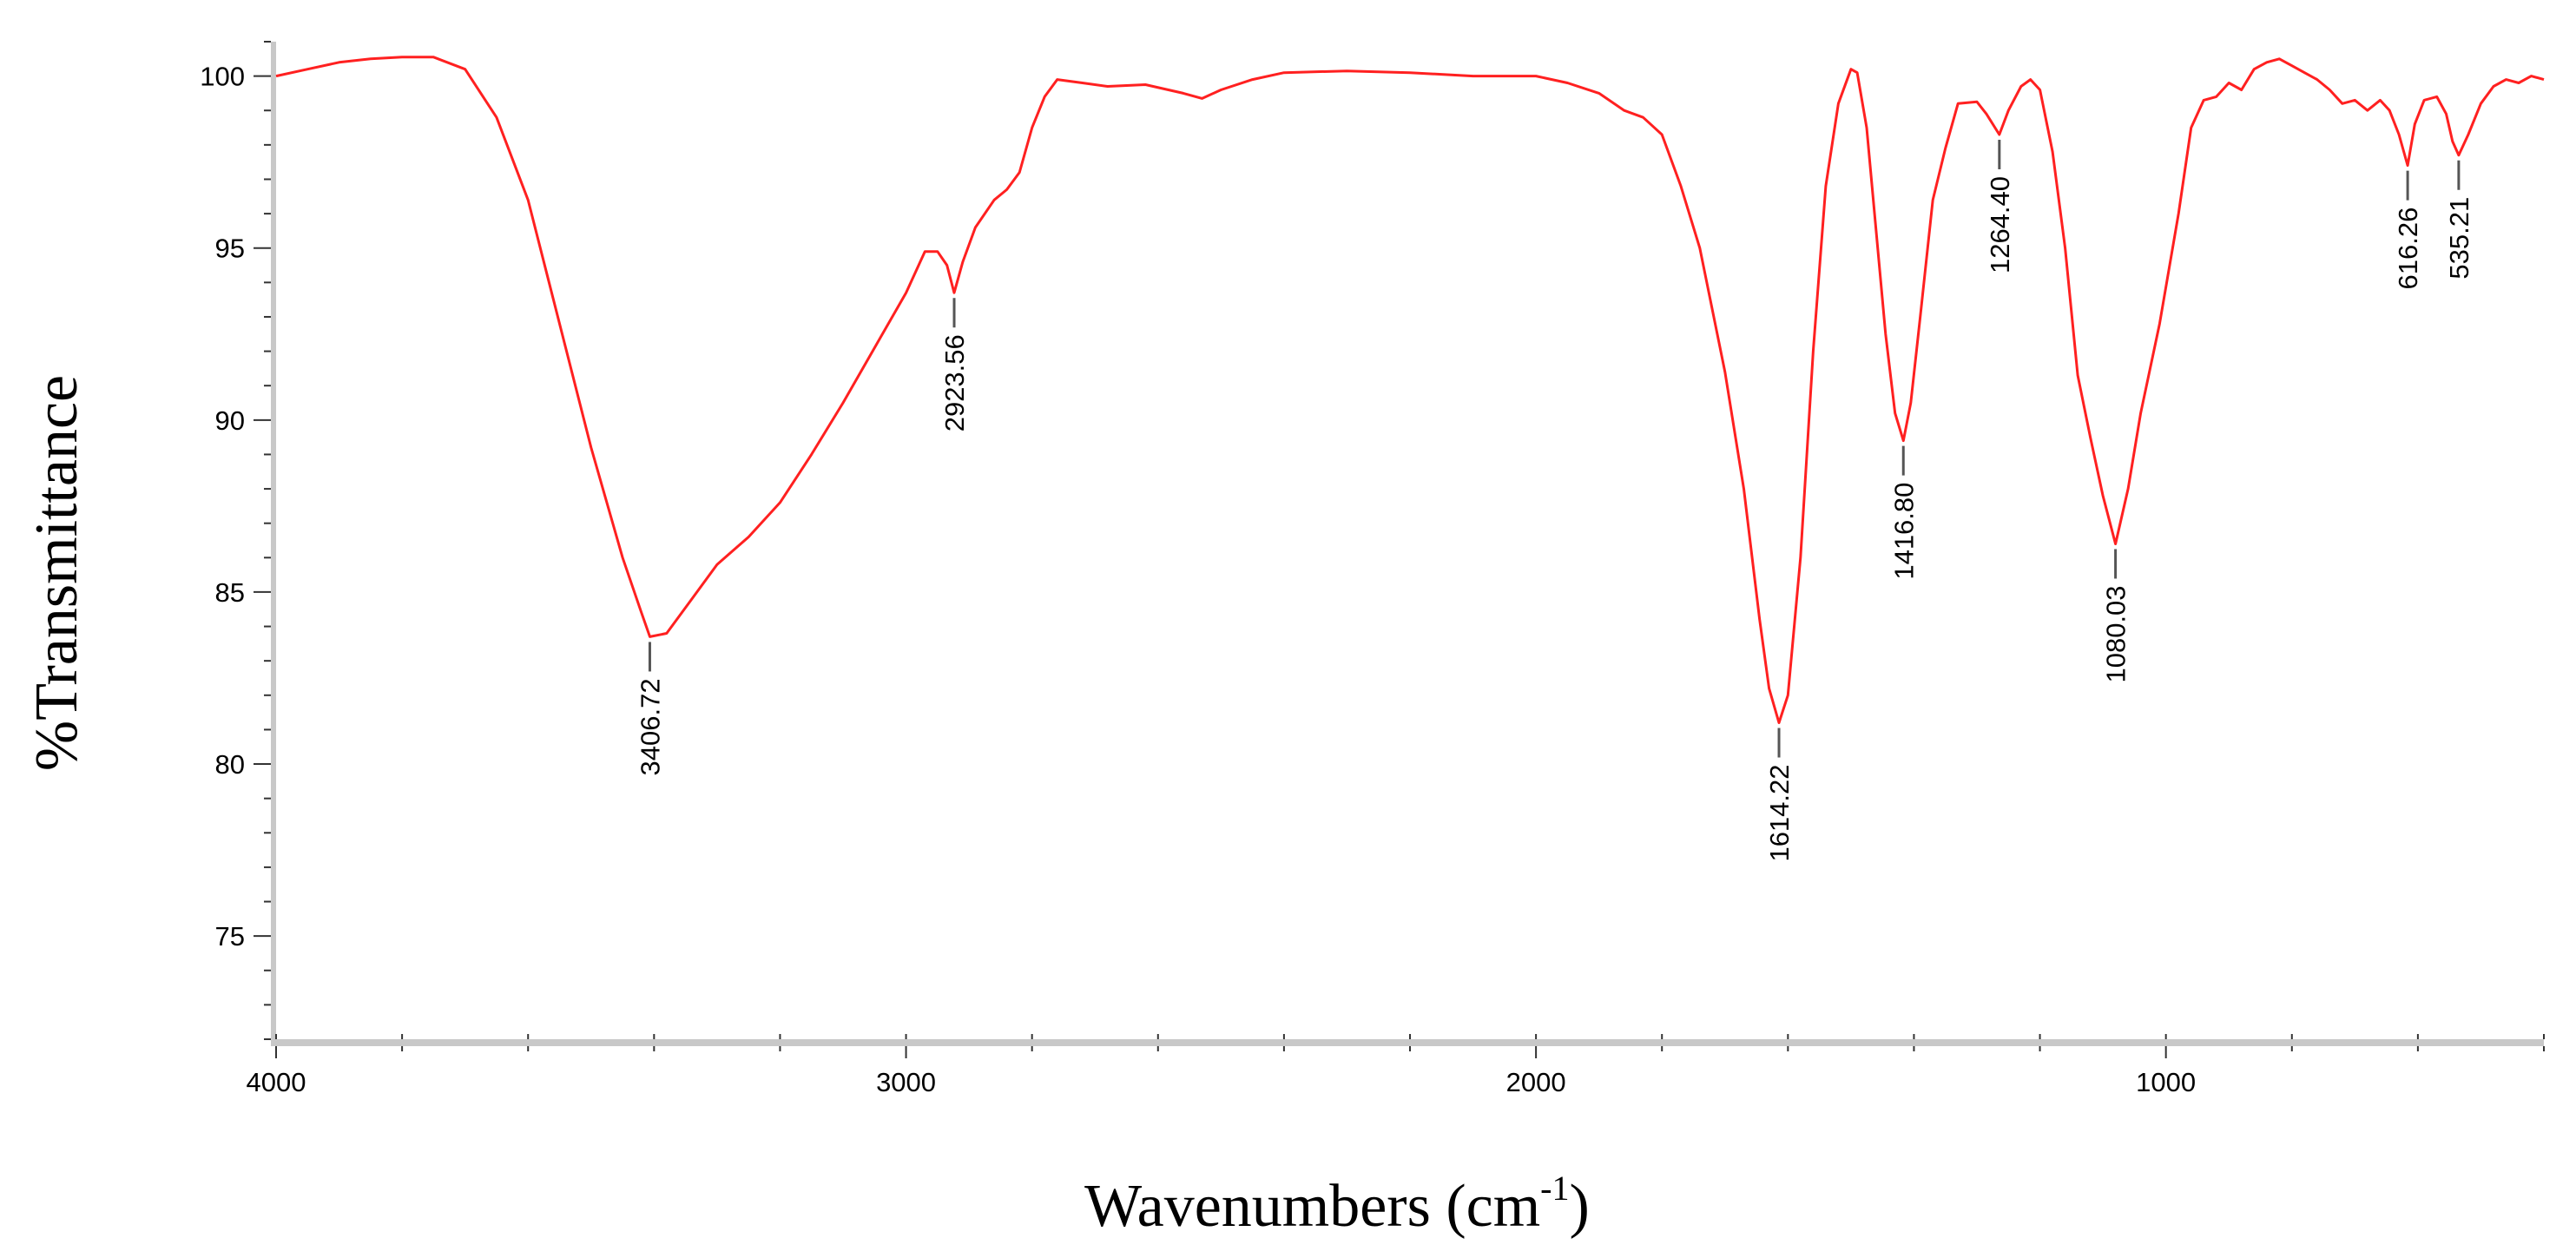 The width and height of the screenshot is (2576, 1258). Describe the element at coordinates (2116, 634) in the screenshot. I see `peak-label: 1080.03` at that location.